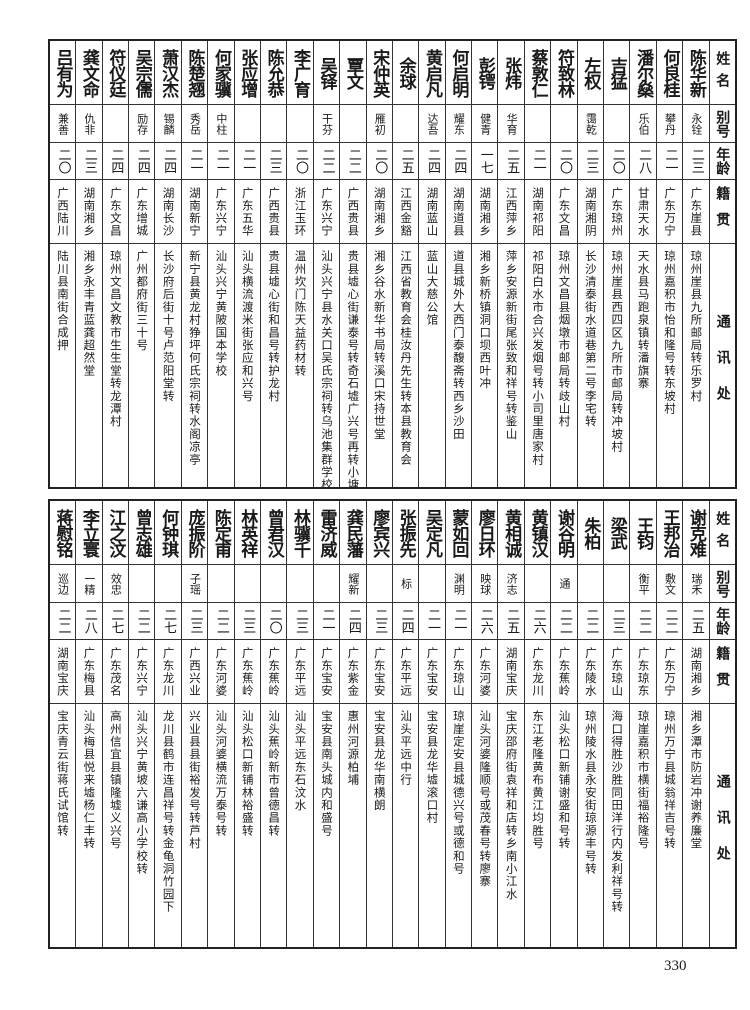 The image size is (750, 1010). I want to click on address-text: 汕头松口新铺谢盛和号转, so click(564, 780).